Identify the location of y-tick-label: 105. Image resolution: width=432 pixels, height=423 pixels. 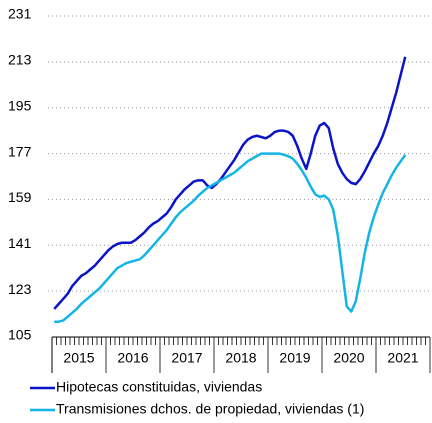
(20, 335).